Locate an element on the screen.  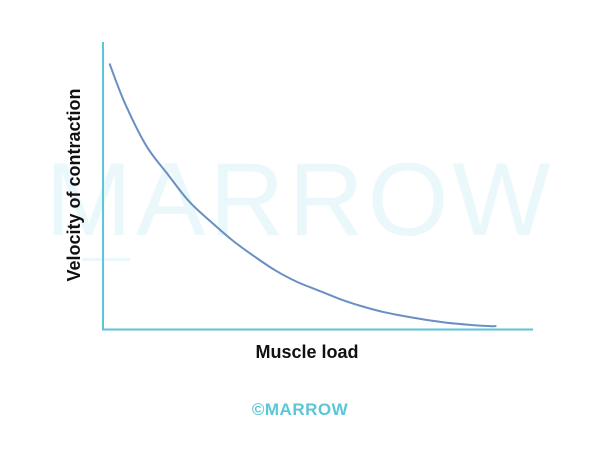
copyright-symbol: © is located at coordinates (258, 409).